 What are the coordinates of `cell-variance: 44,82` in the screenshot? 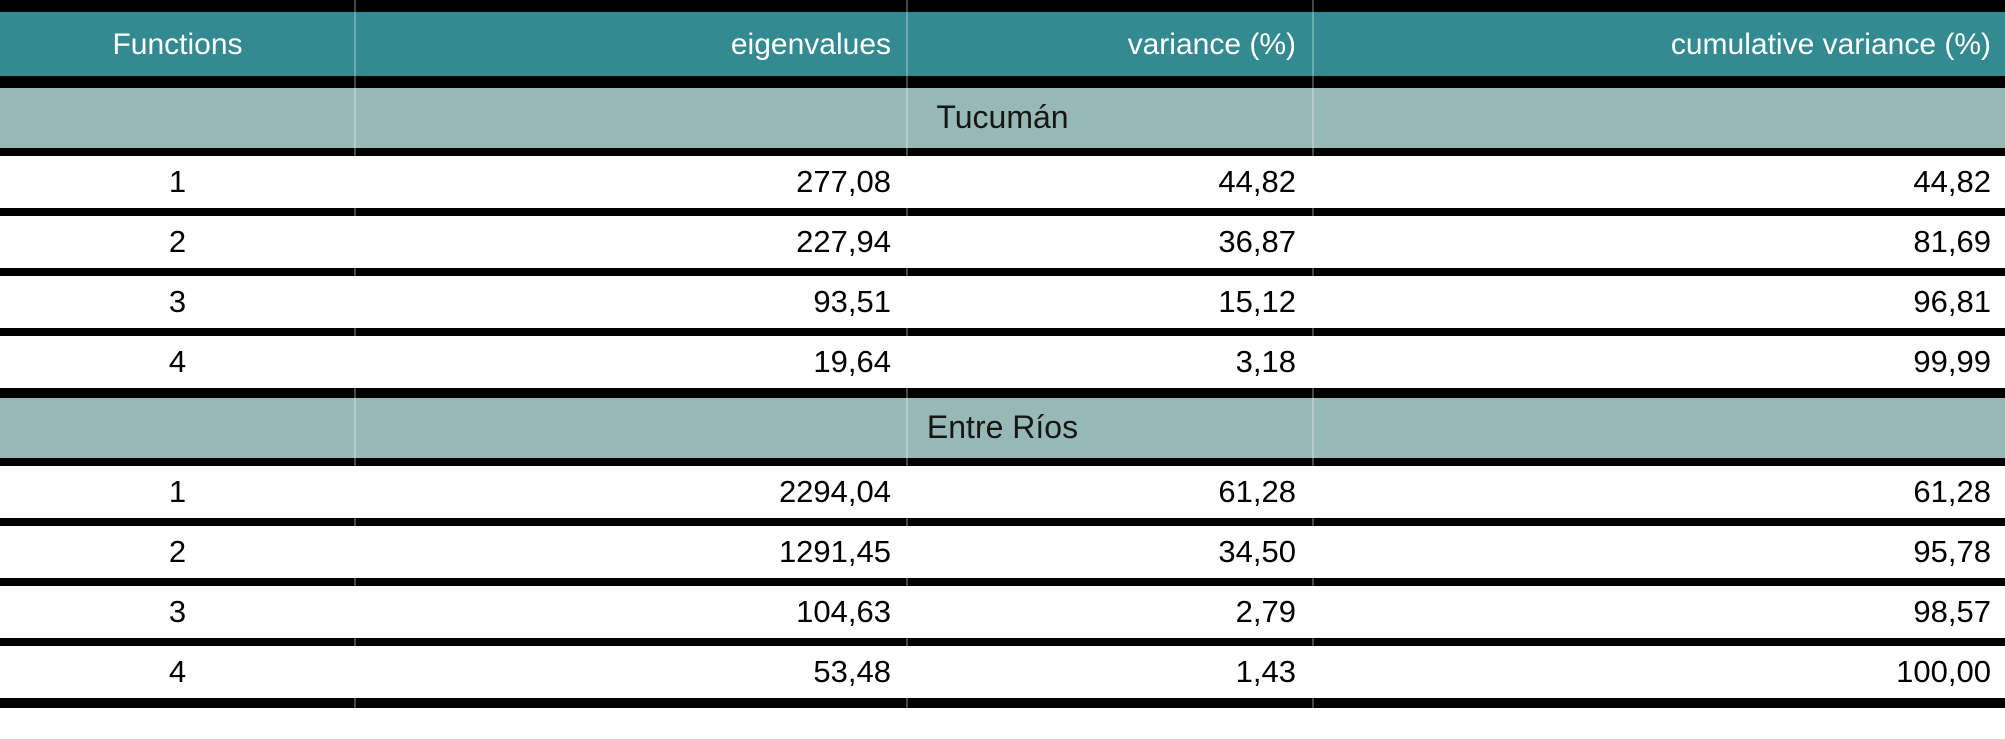 It's located at (1107, 184).